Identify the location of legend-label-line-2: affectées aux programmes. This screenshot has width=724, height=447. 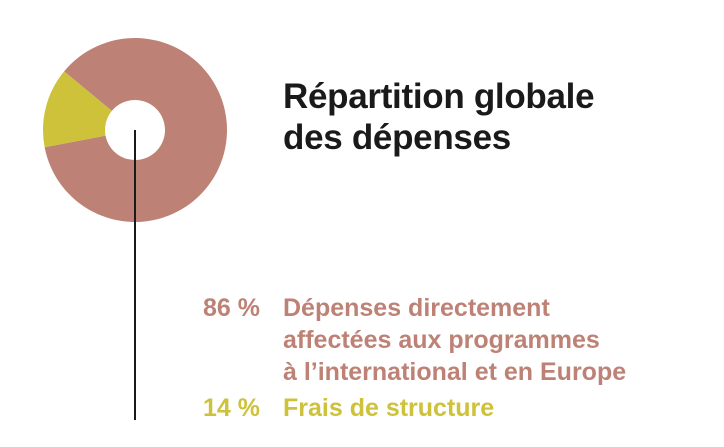
(441, 340).